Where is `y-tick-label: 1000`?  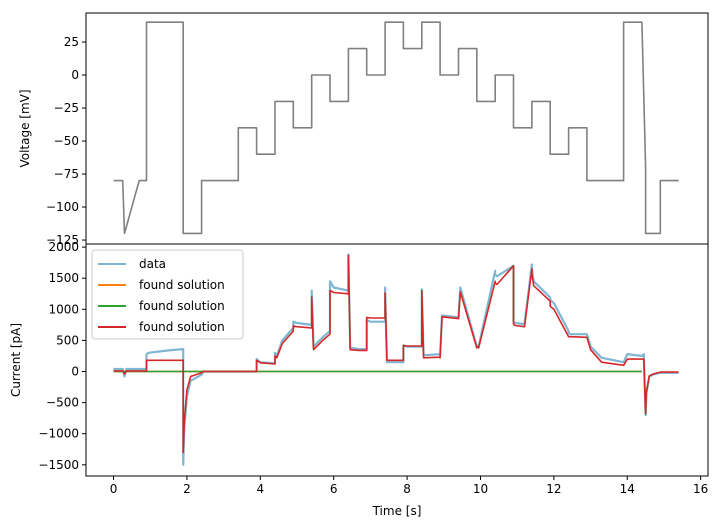
y-tick-label: 1000 is located at coordinates (63, 309).